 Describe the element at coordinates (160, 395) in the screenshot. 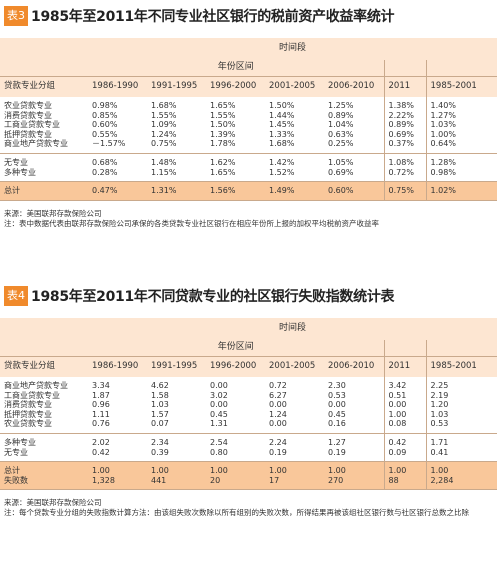

I see `value-cell: 1.58` at that location.